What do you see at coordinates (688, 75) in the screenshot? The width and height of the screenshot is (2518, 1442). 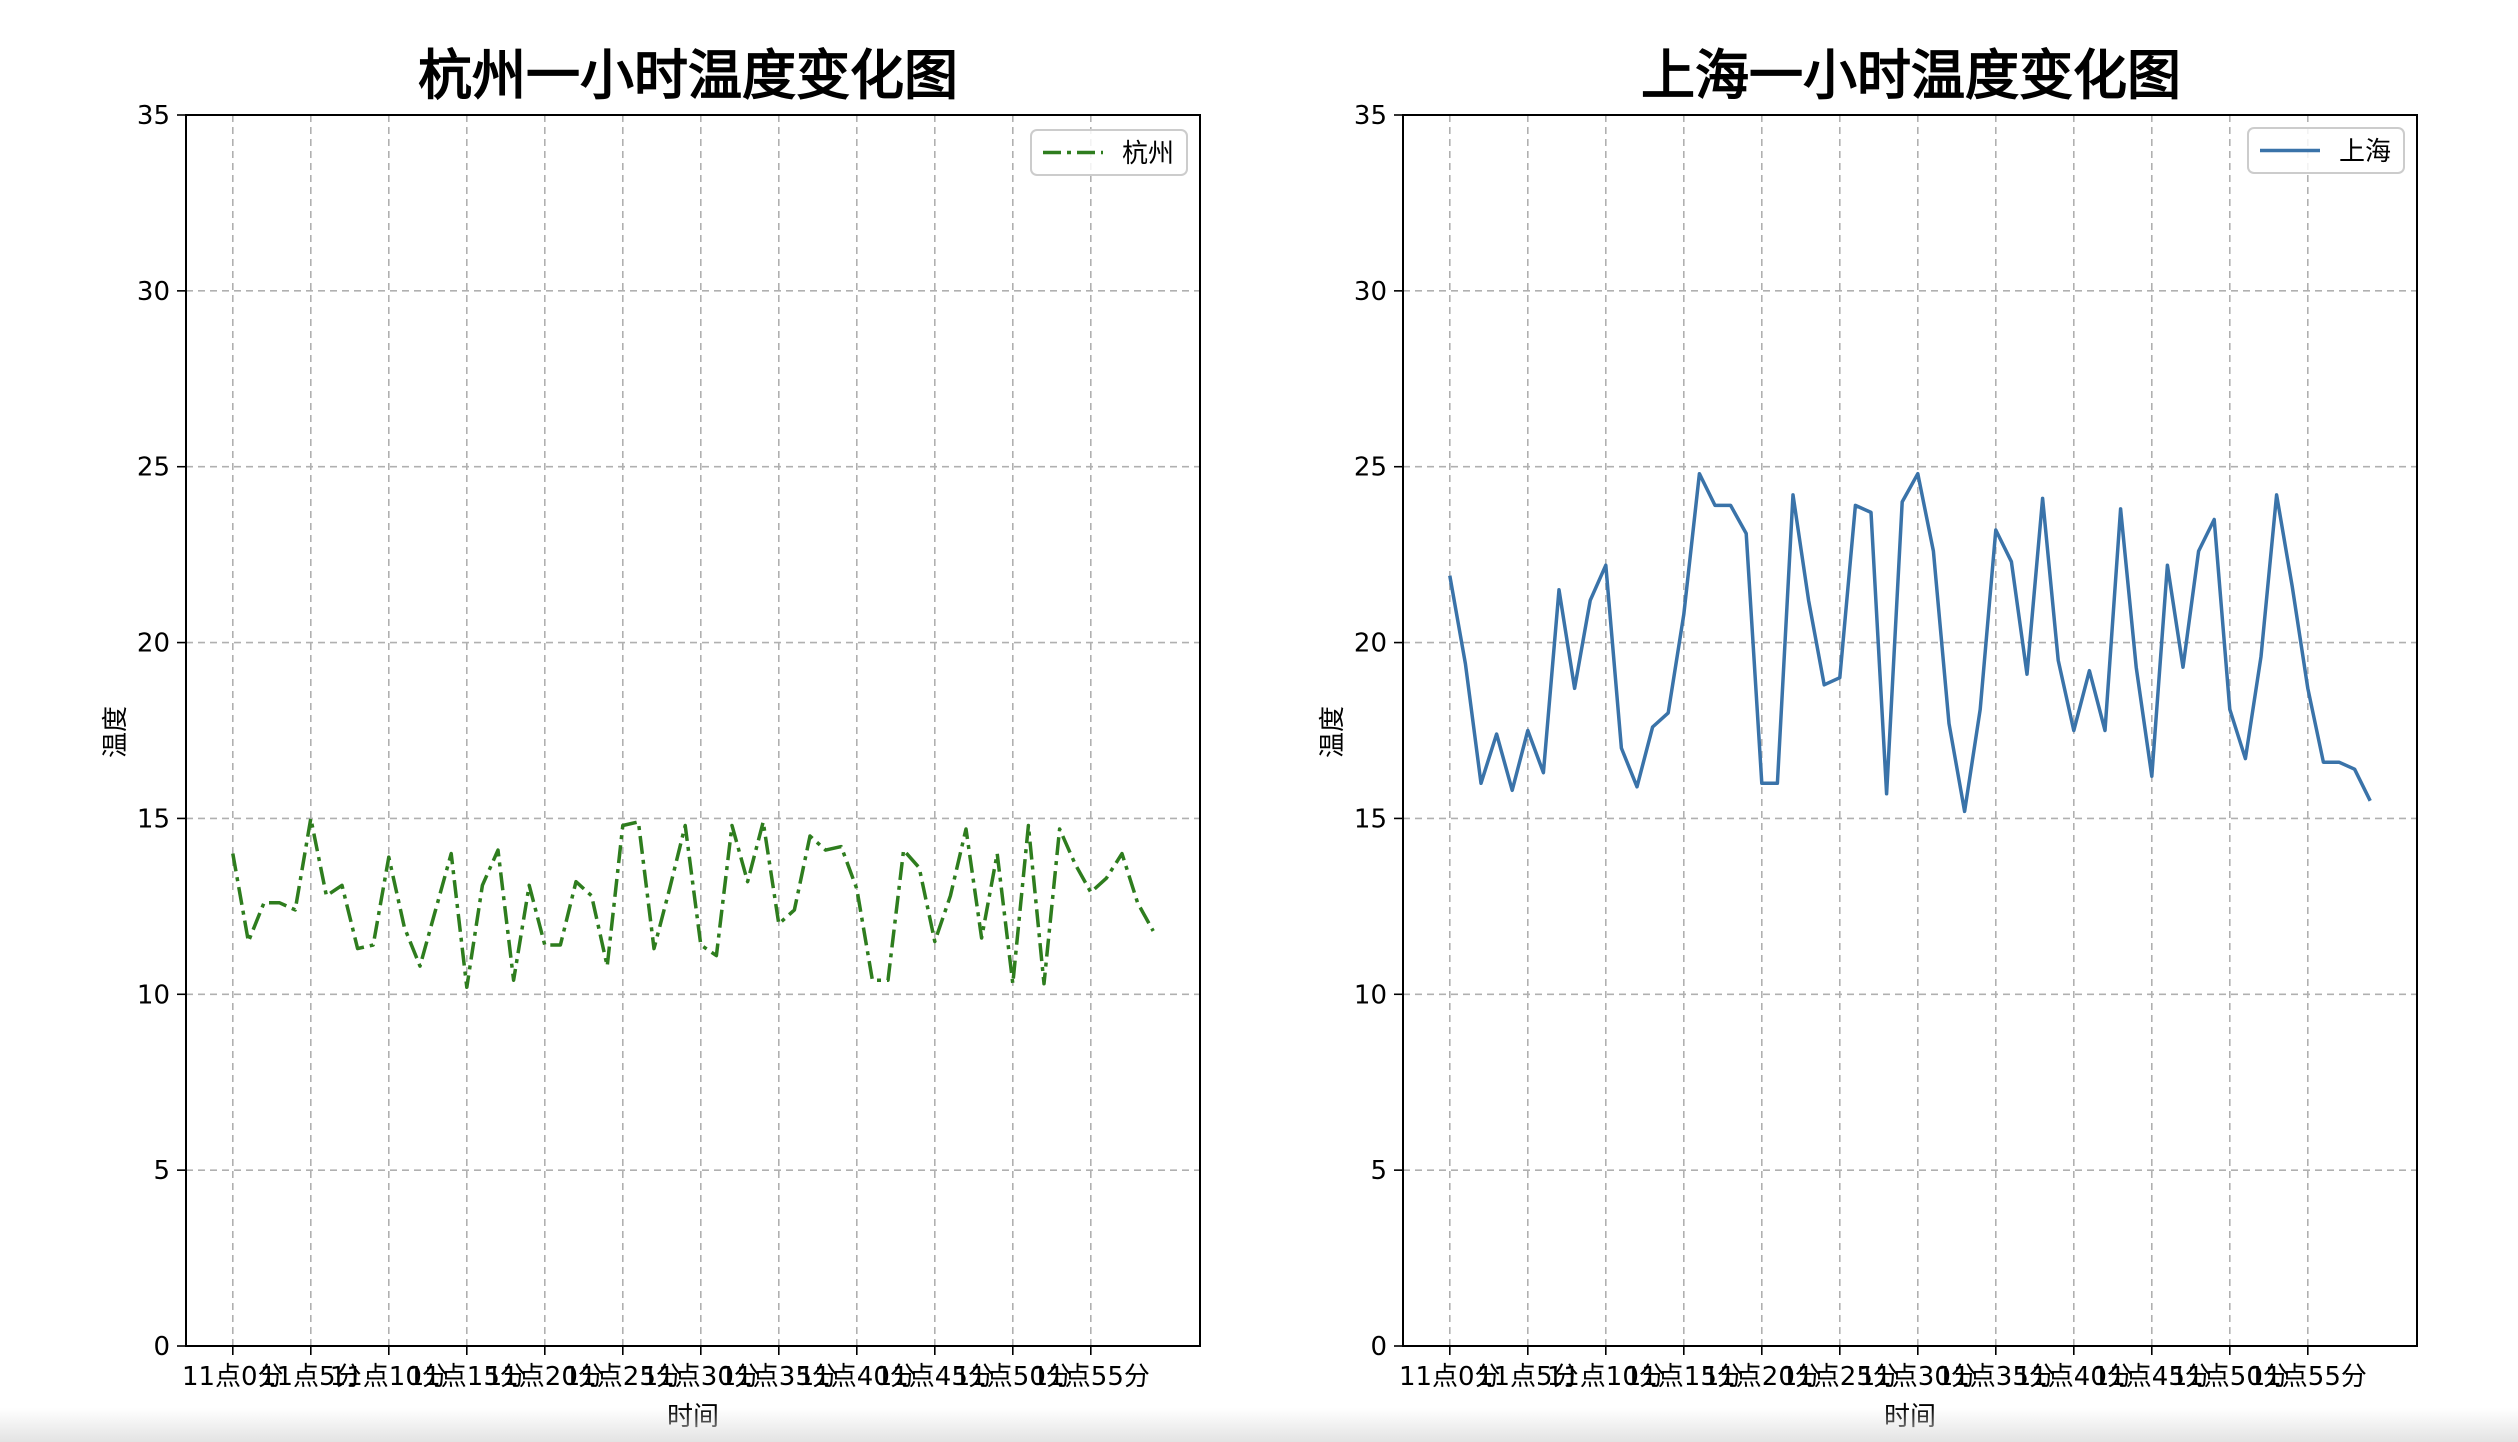 I see `chart-title: 杭州一小时温度变化图` at bounding box center [688, 75].